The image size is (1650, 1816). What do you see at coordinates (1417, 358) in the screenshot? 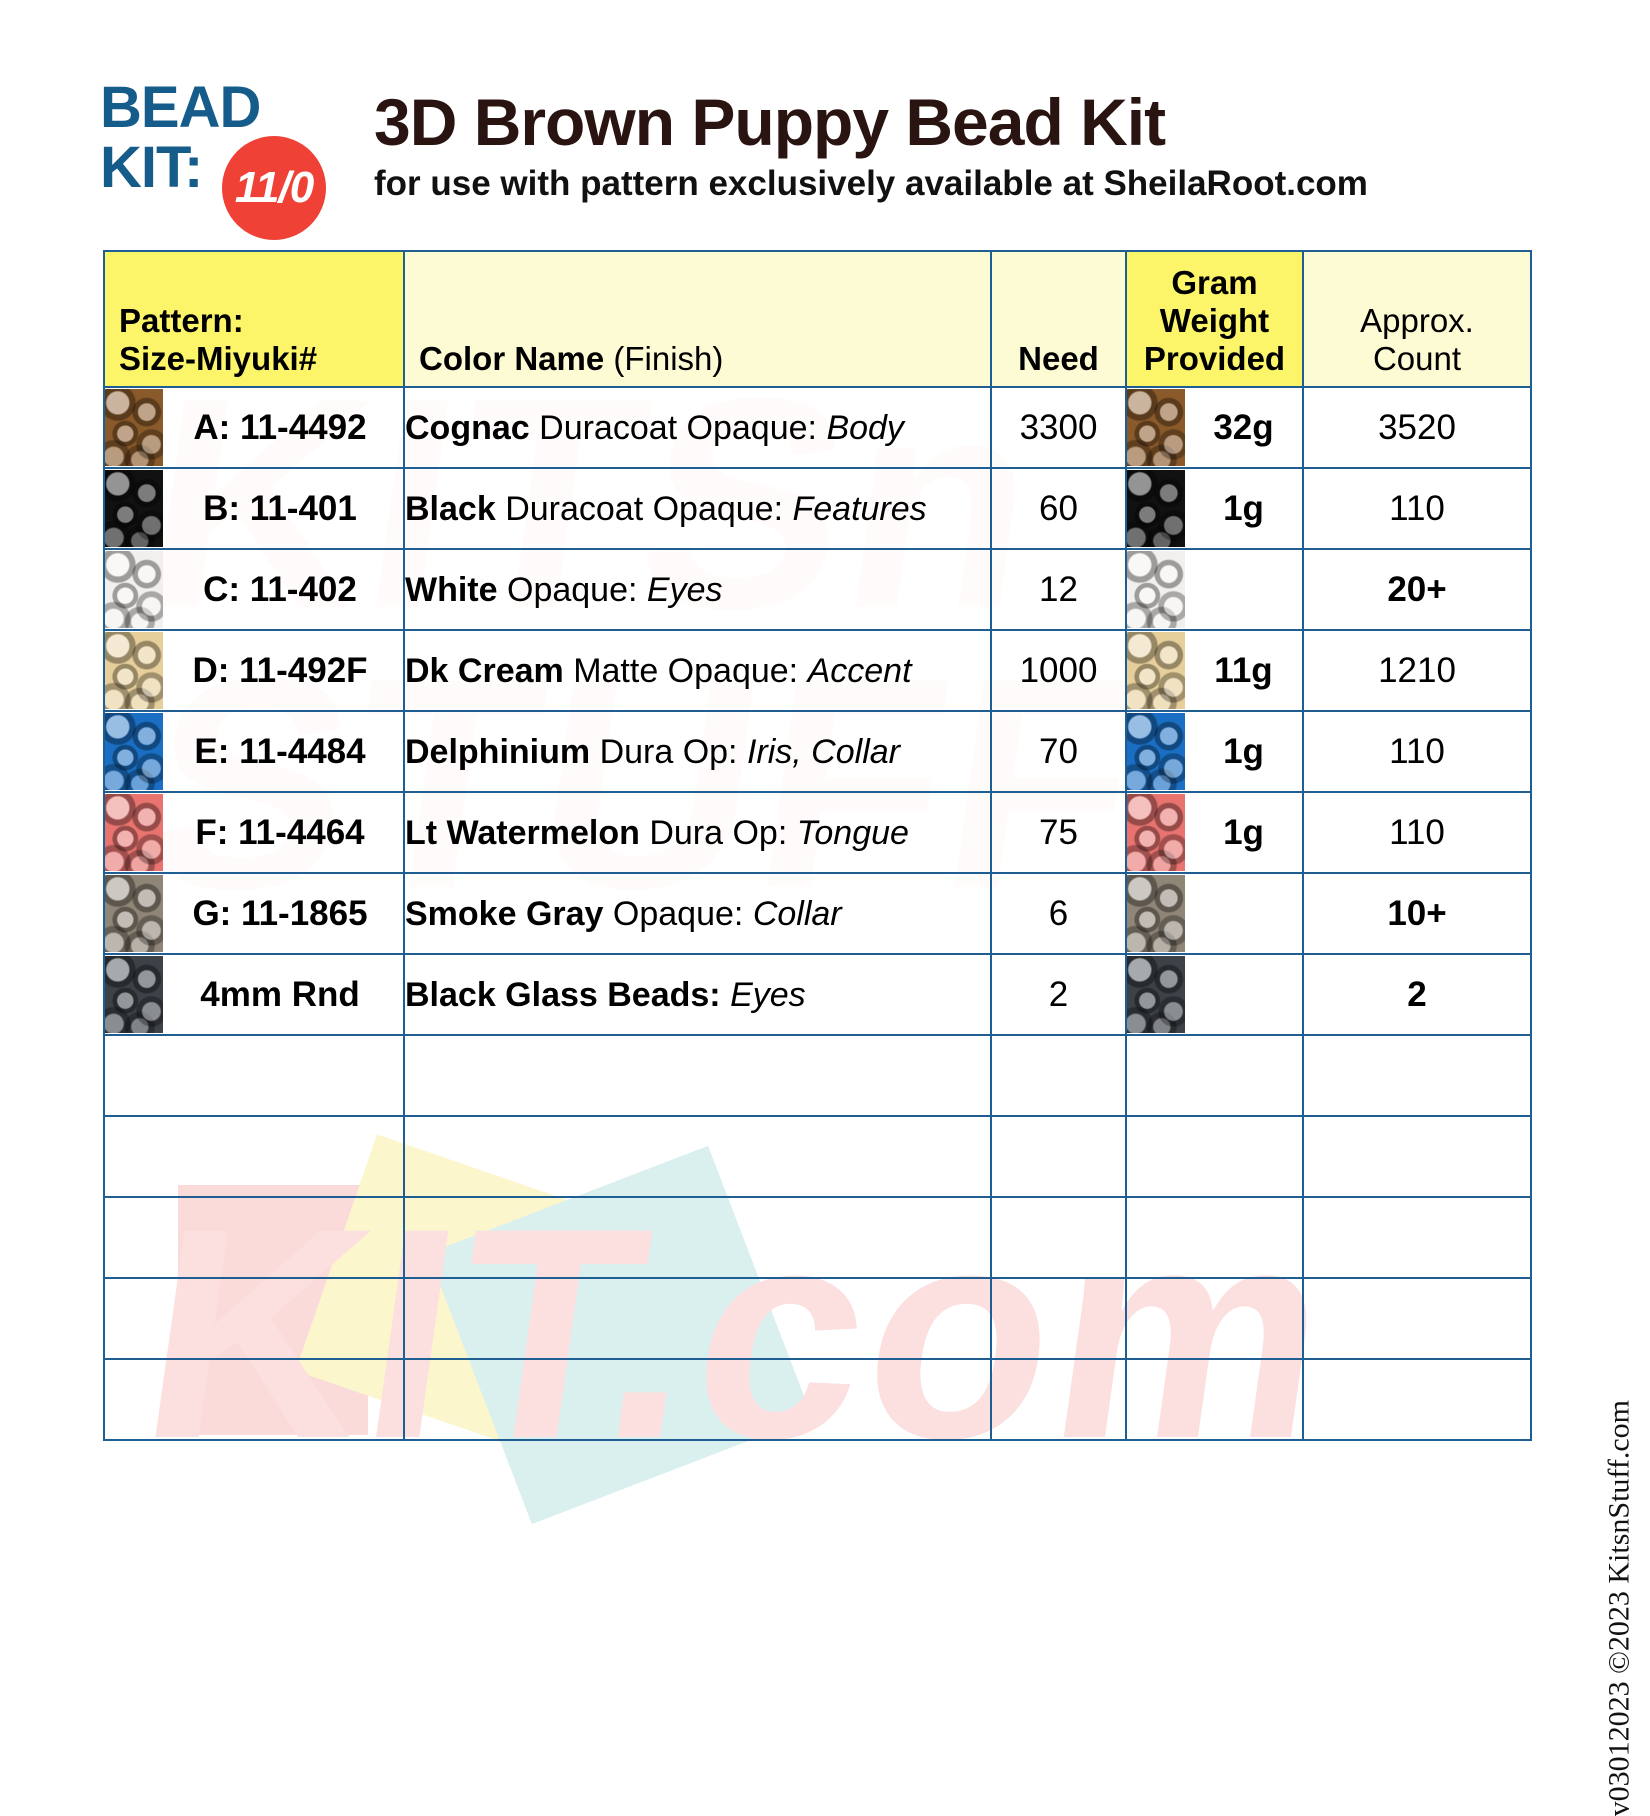
I see `column-header-count-line2: Count` at bounding box center [1417, 358].